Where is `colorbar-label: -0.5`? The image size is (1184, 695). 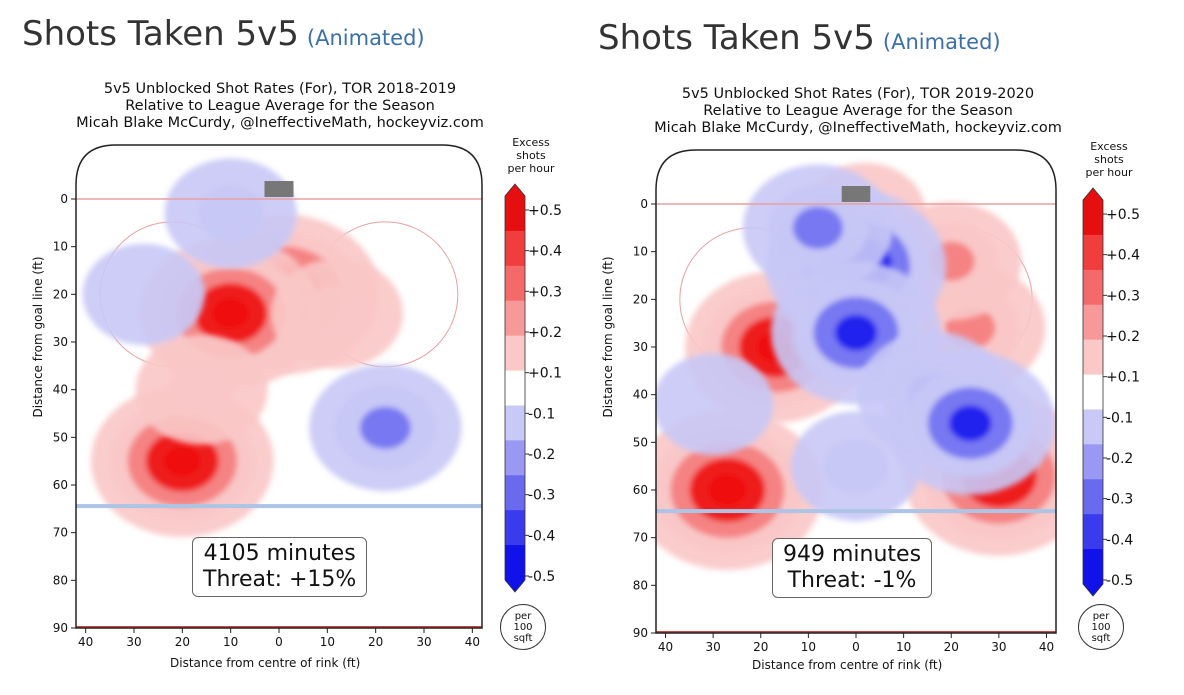 colorbar-label: -0.5 is located at coordinates (1119, 581).